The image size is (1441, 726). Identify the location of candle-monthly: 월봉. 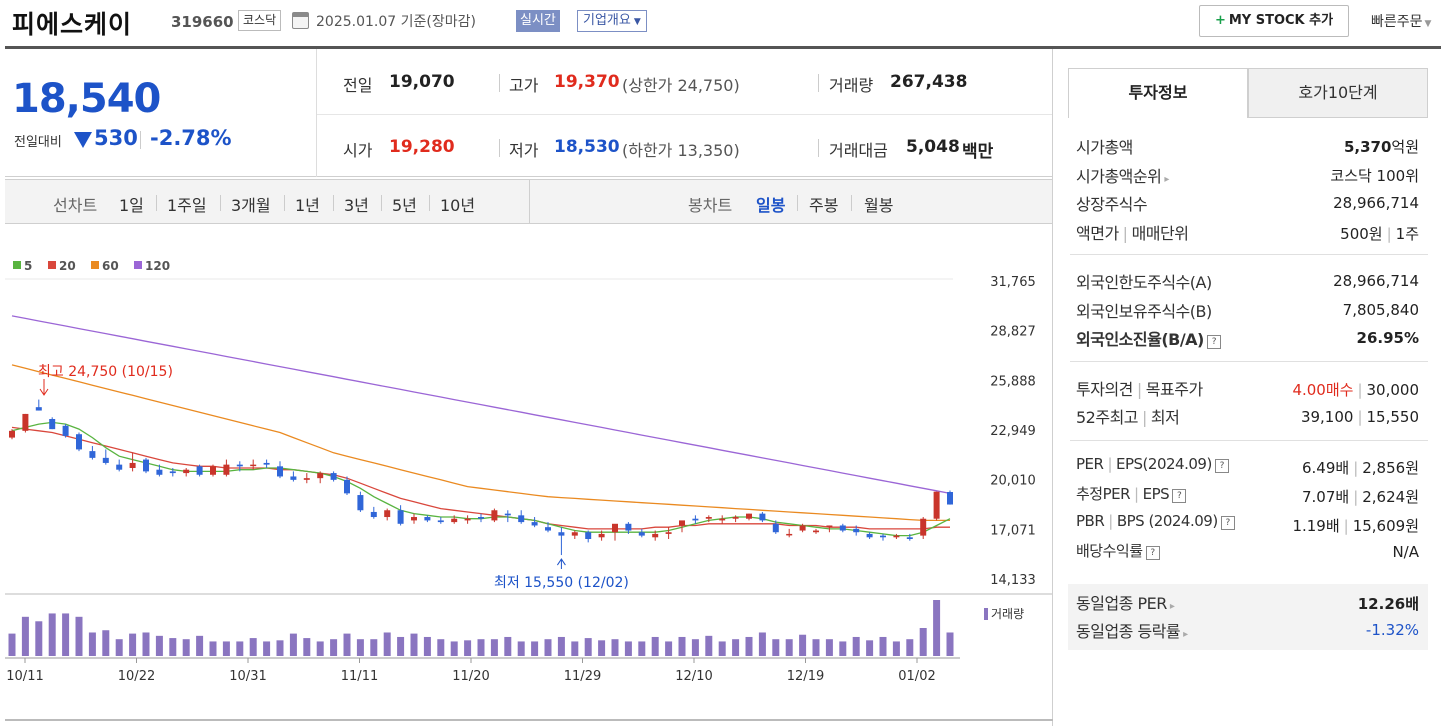
(879, 205).